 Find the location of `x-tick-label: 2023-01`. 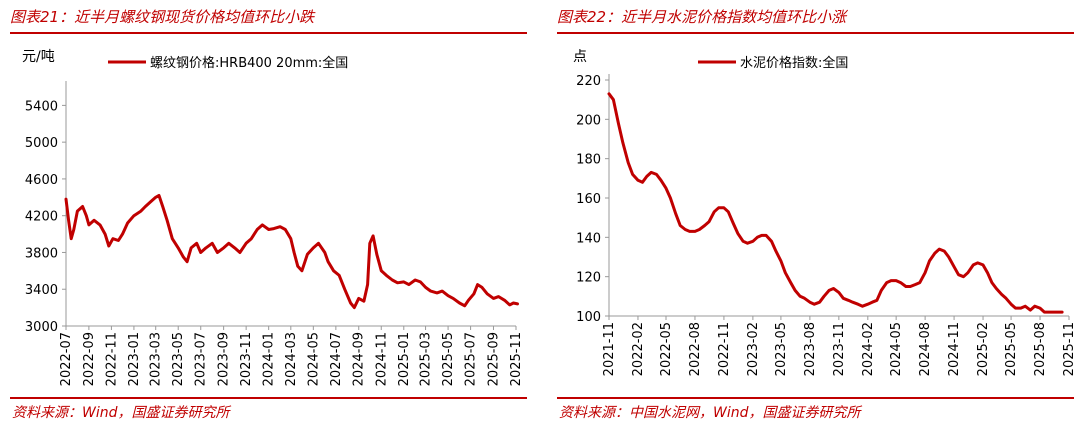

x-tick-label: 2023-01 is located at coordinates (134, 359).